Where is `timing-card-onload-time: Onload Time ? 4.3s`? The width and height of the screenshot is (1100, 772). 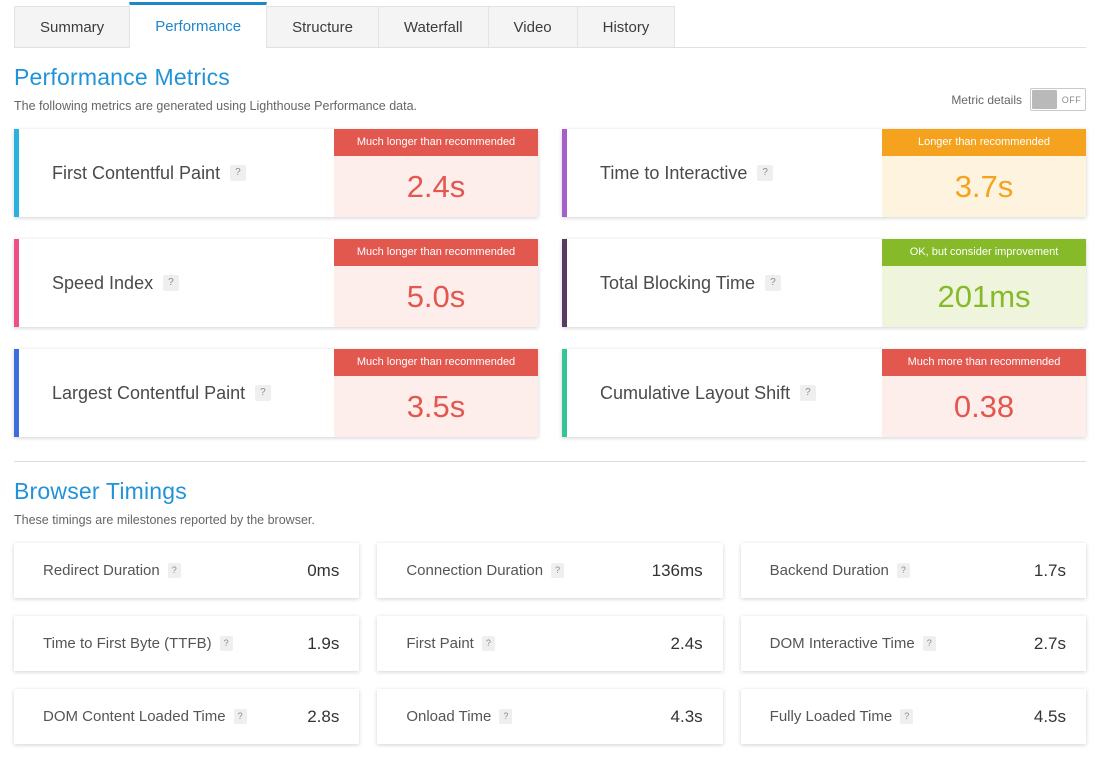
timing-card-onload-time: Onload Time ? 4.3s is located at coordinates (550, 716).